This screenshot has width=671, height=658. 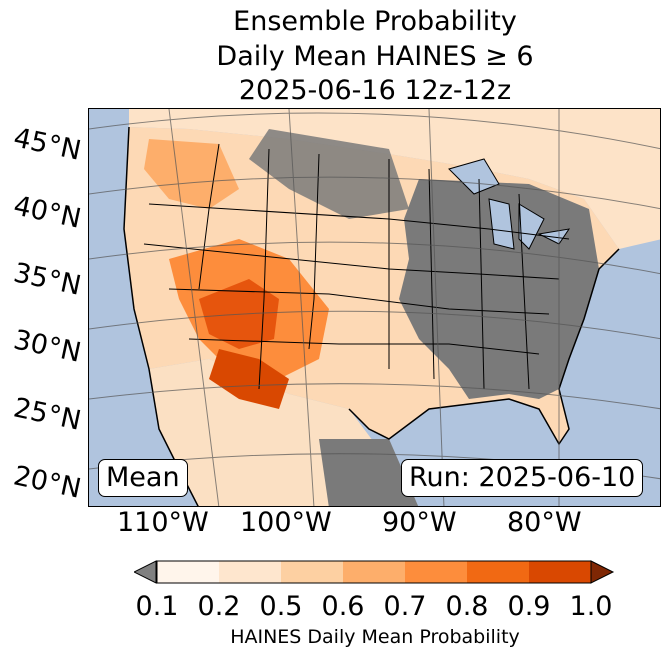 I want to click on lon-label-100: 100°W, so click(x=286, y=522).